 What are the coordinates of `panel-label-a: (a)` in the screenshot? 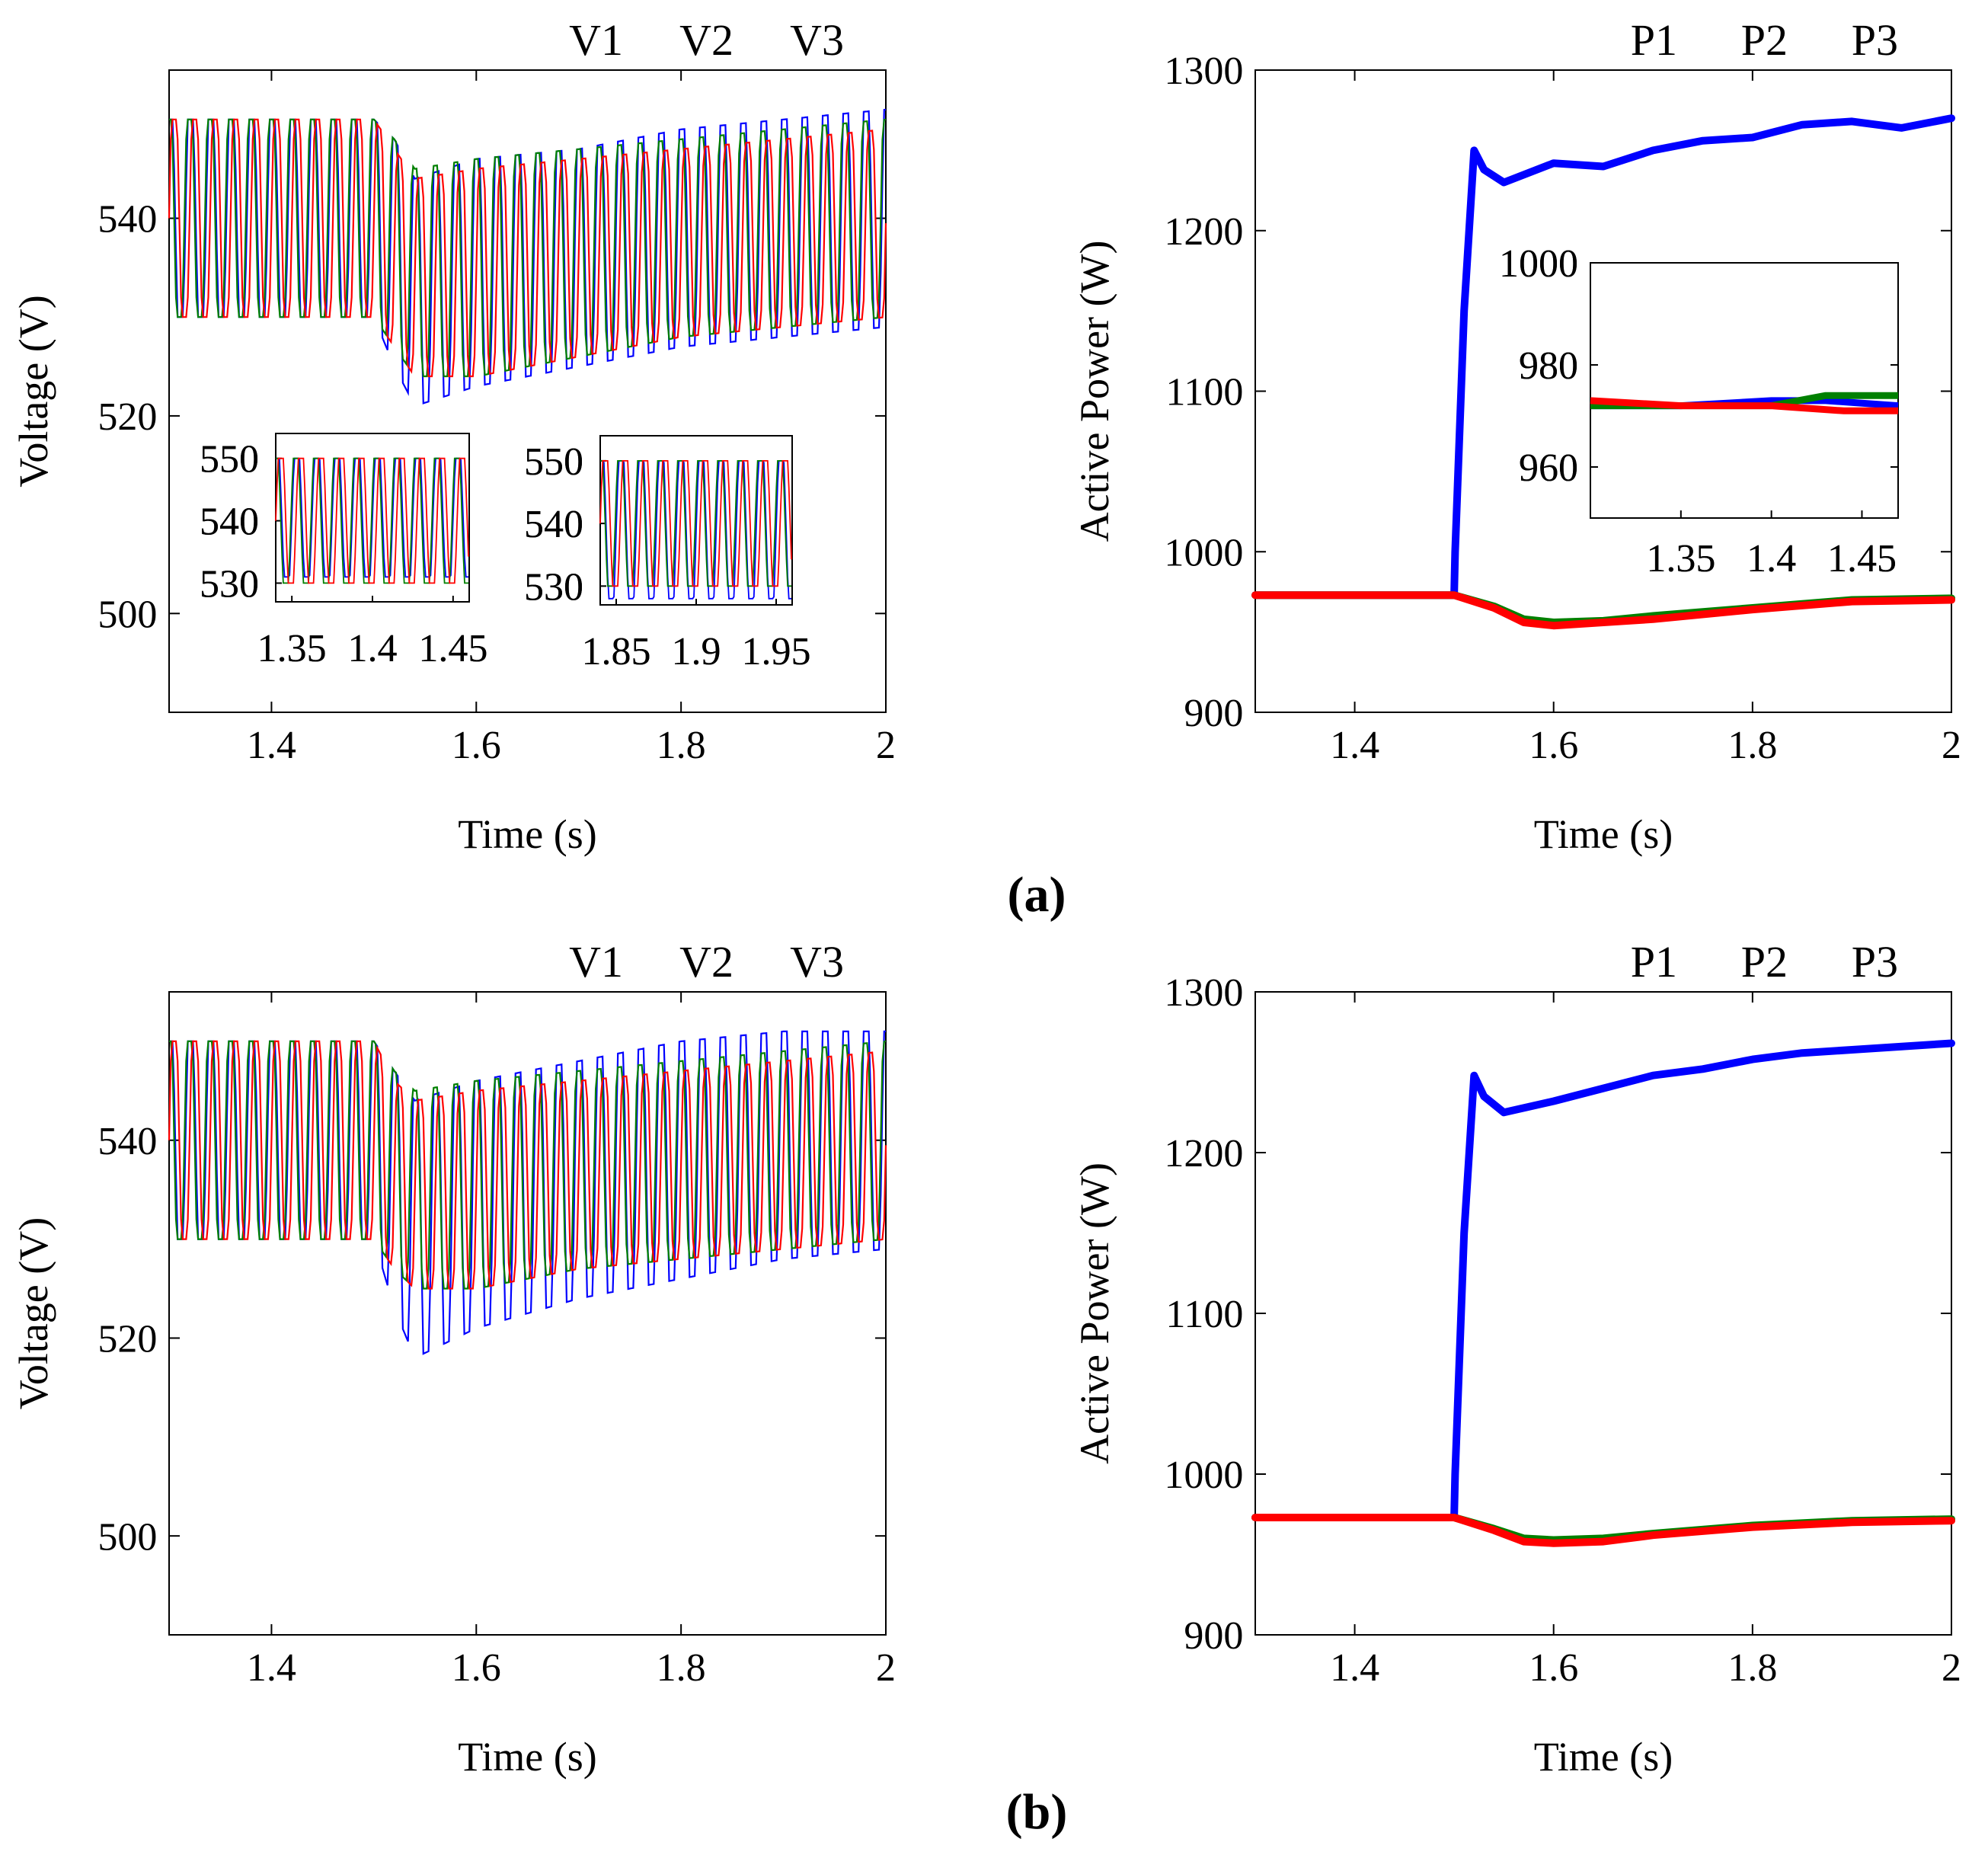 It's located at (1037, 895).